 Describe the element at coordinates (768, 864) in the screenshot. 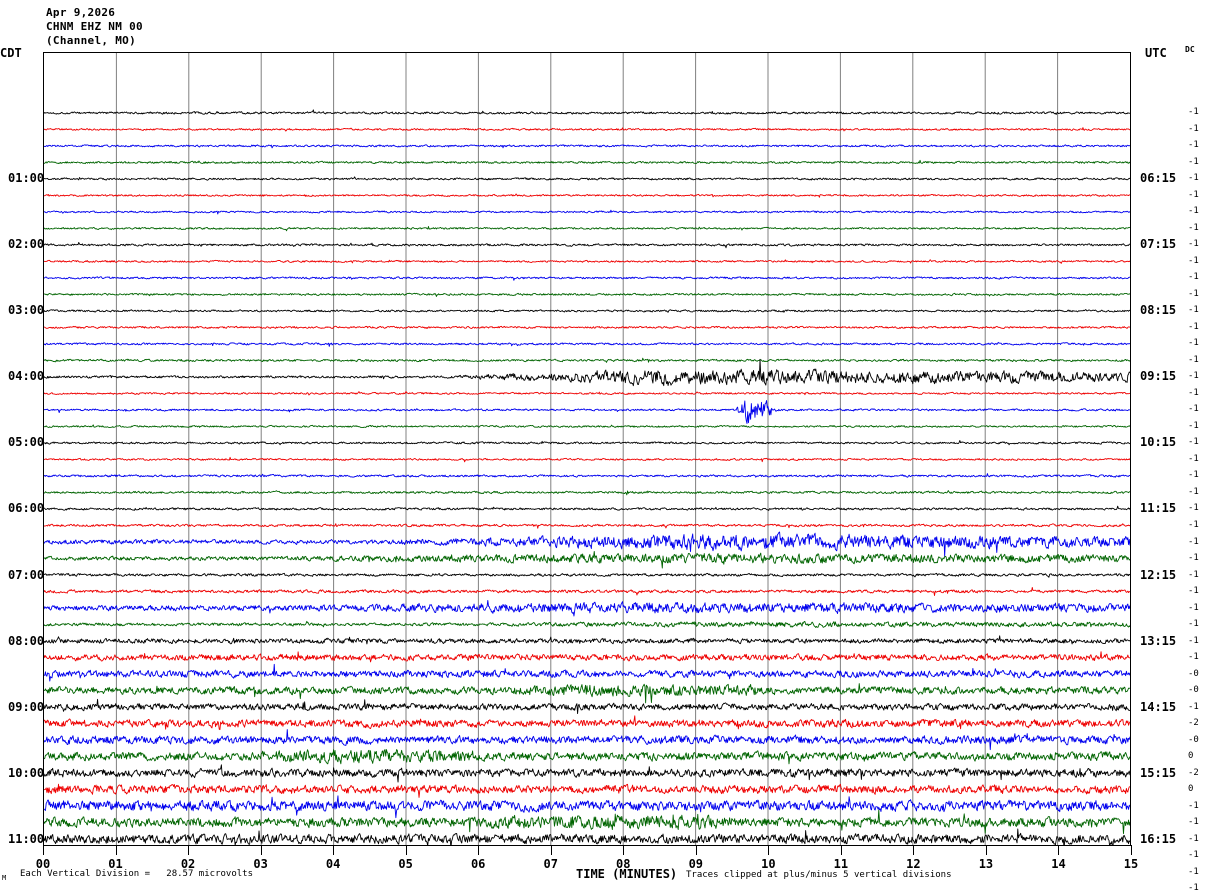

I see `x-tick-label: 10` at that location.